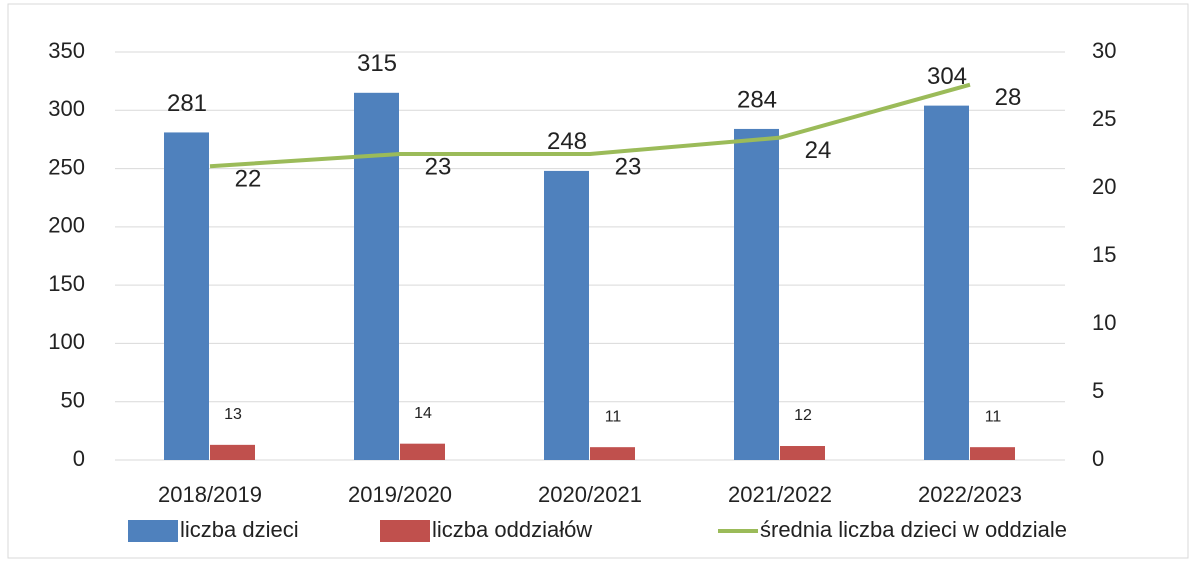 The width and height of the screenshot is (1196, 568). Describe the element at coordinates (818, 150) in the screenshot. I see `line-label: 24` at that location.